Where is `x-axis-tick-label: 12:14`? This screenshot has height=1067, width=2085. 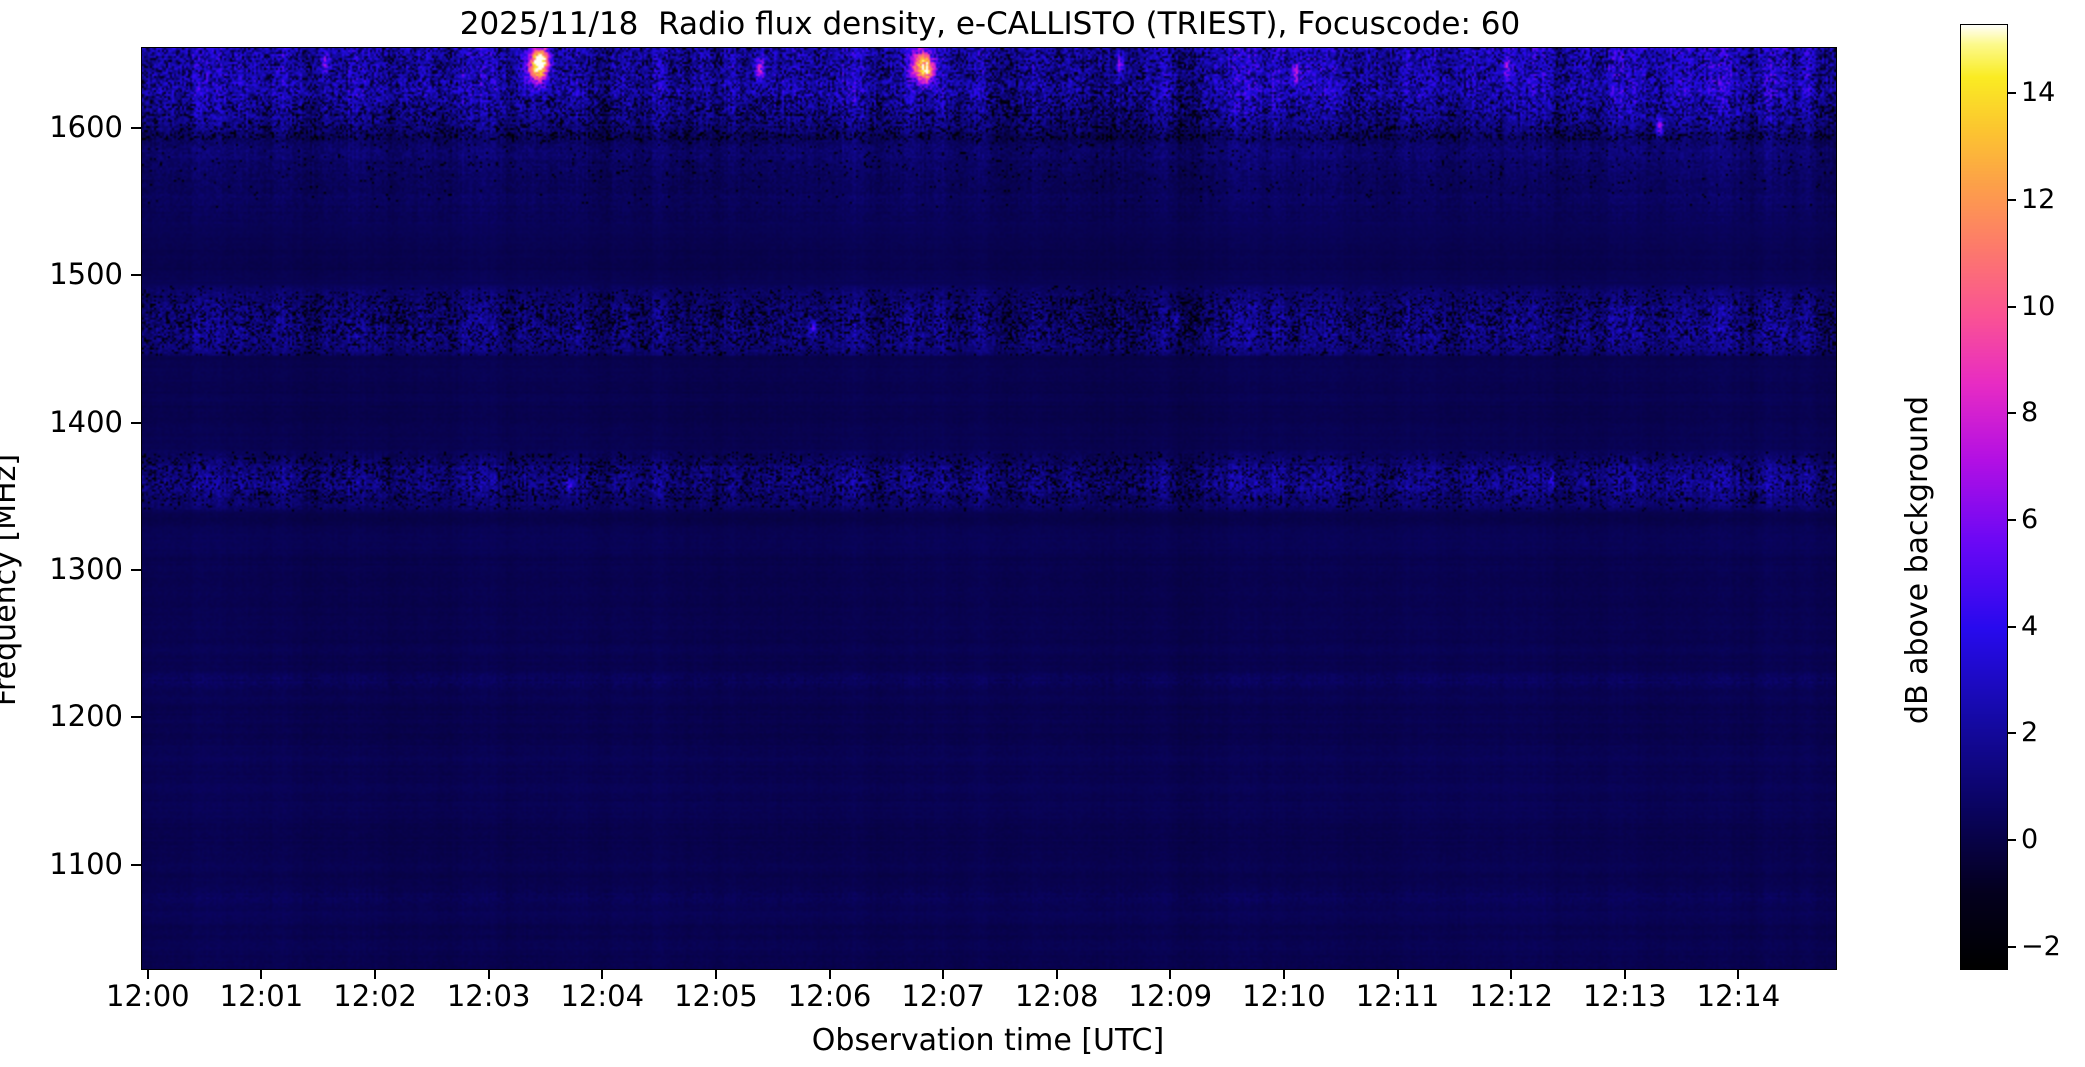 x-axis-tick-label: 12:14 is located at coordinates (1738, 996).